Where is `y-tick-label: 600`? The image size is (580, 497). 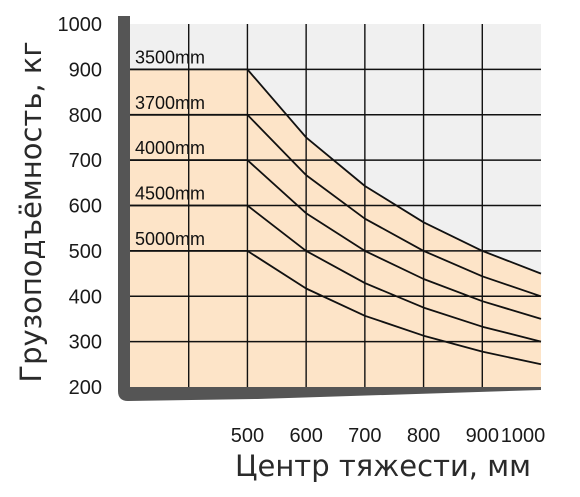 y-tick-label: 600 is located at coordinates (85, 207).